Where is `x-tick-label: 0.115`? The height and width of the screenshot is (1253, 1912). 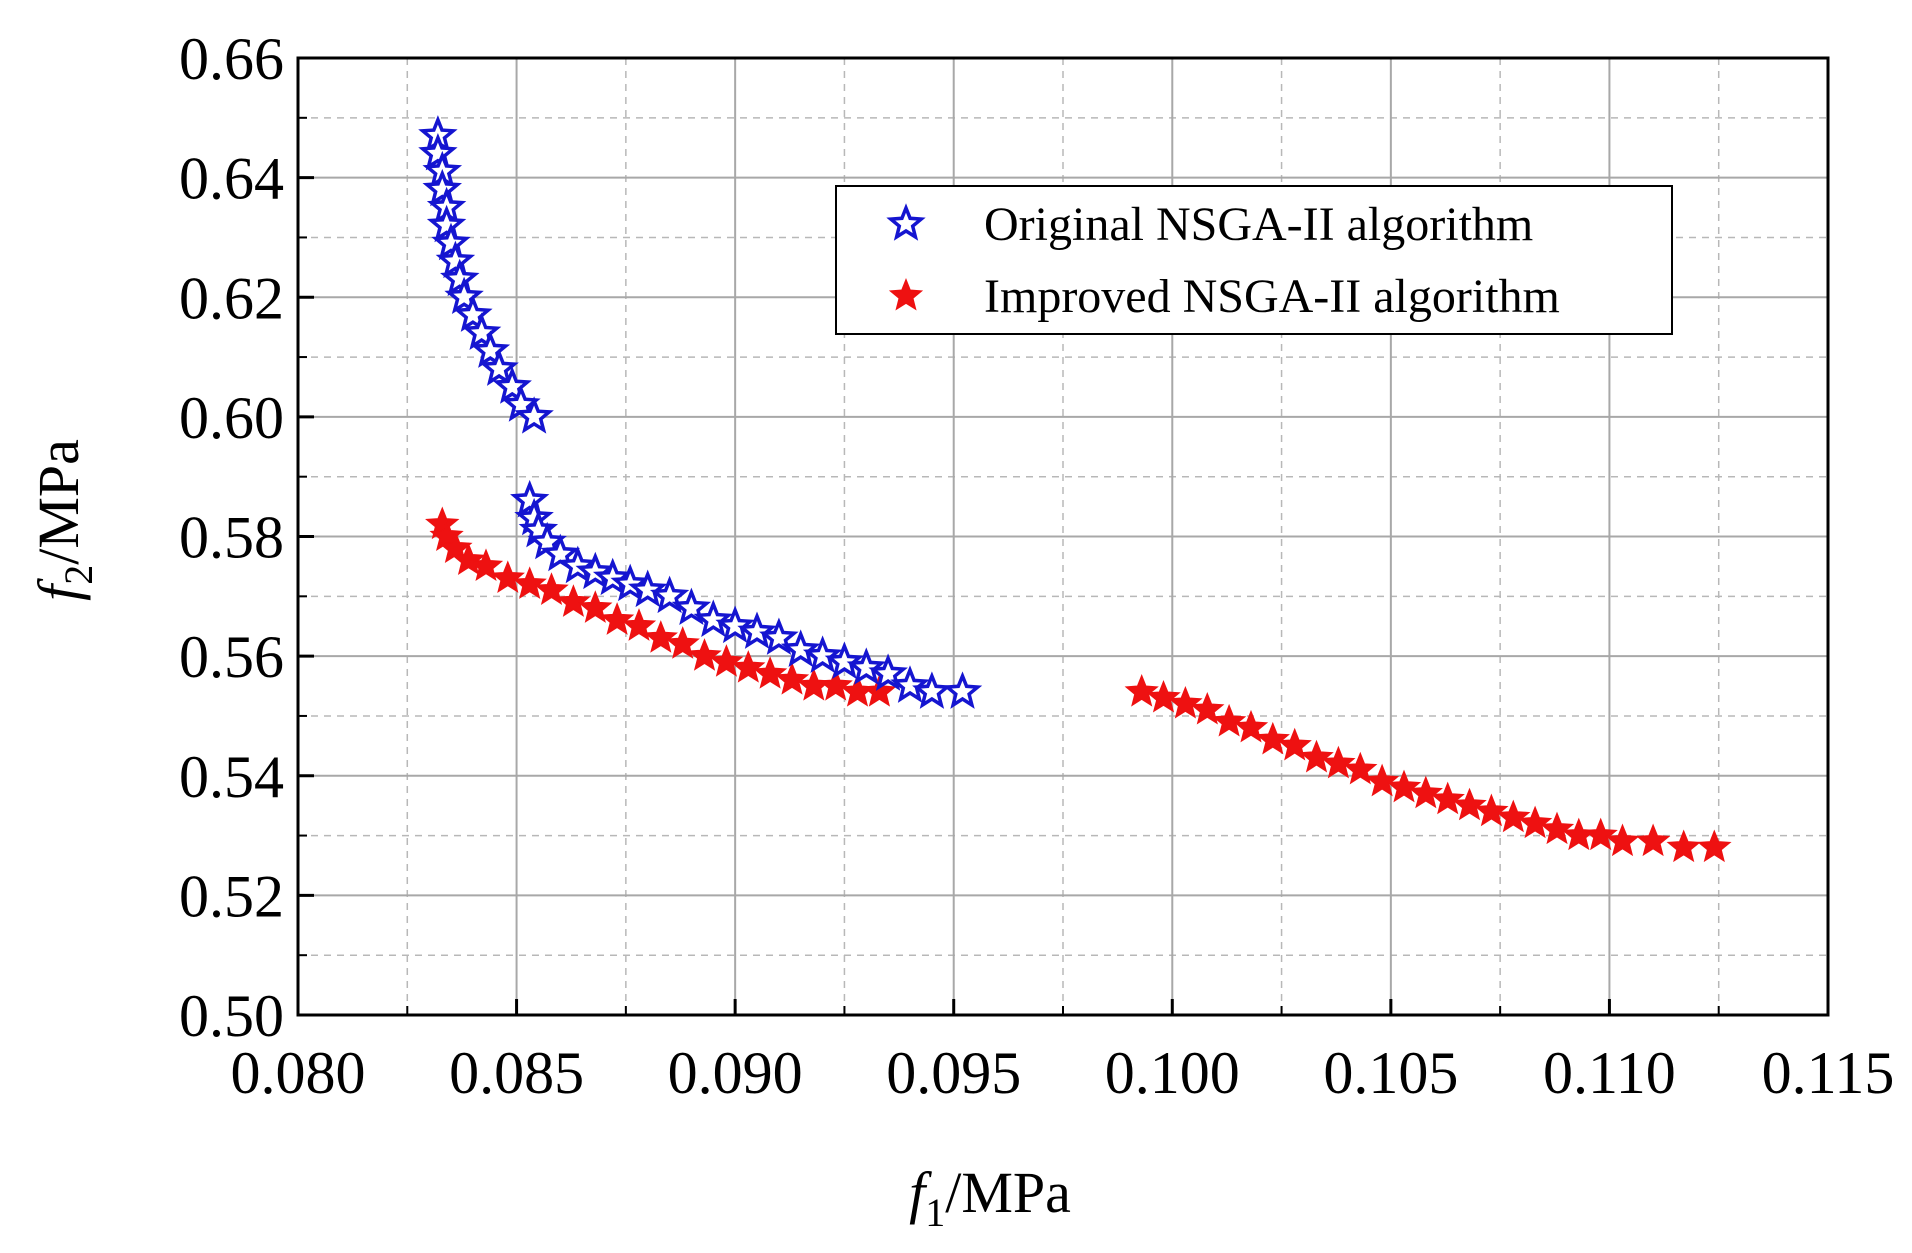 x-tick-label: 0.115 is located at coordinates (1828, 1073).